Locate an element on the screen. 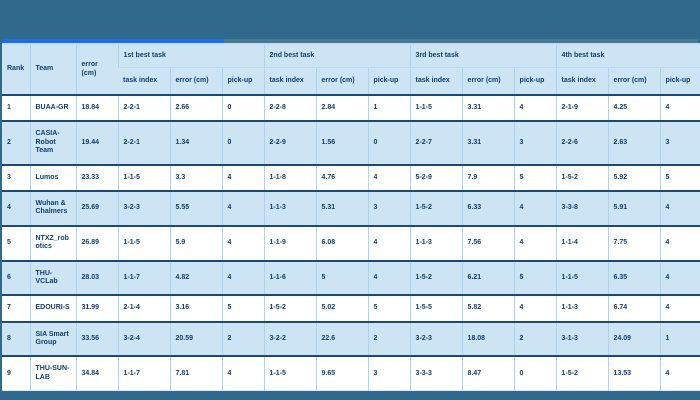  error-cell: 1.34 is located at coordinates (195, 143).